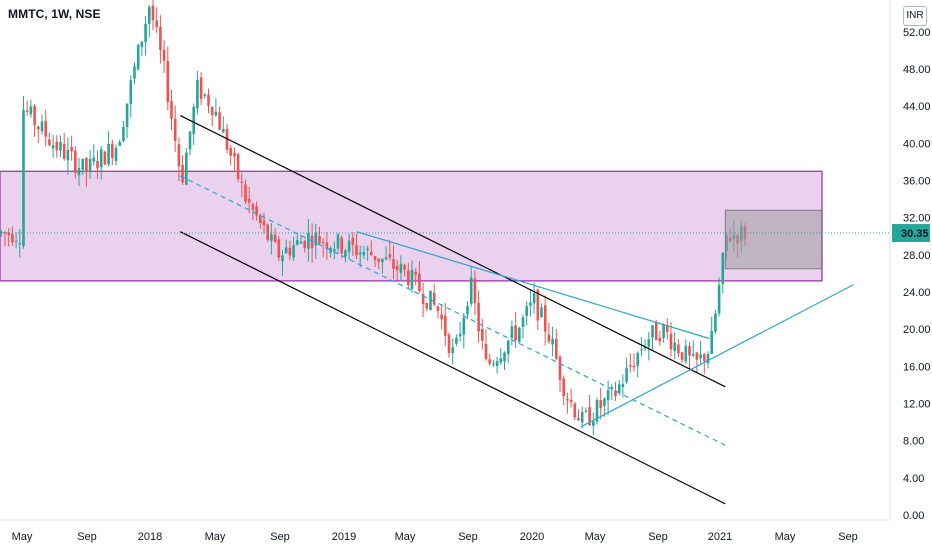 This screenshot has width=932, height=550. What do you see at coordinates (915, 16) in the screenshot?
I see `currency-unit-label: INR` at bounding box center [915, 16].